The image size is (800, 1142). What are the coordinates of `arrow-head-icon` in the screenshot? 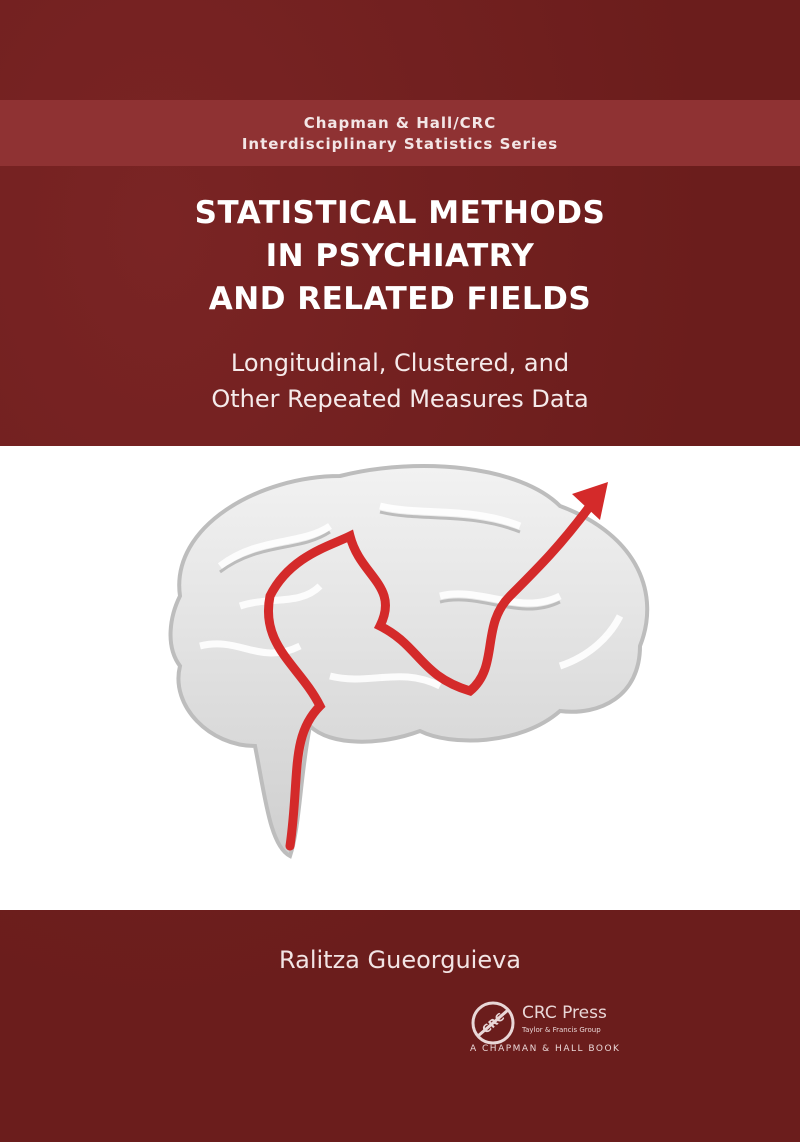 It's located at (590, 501).